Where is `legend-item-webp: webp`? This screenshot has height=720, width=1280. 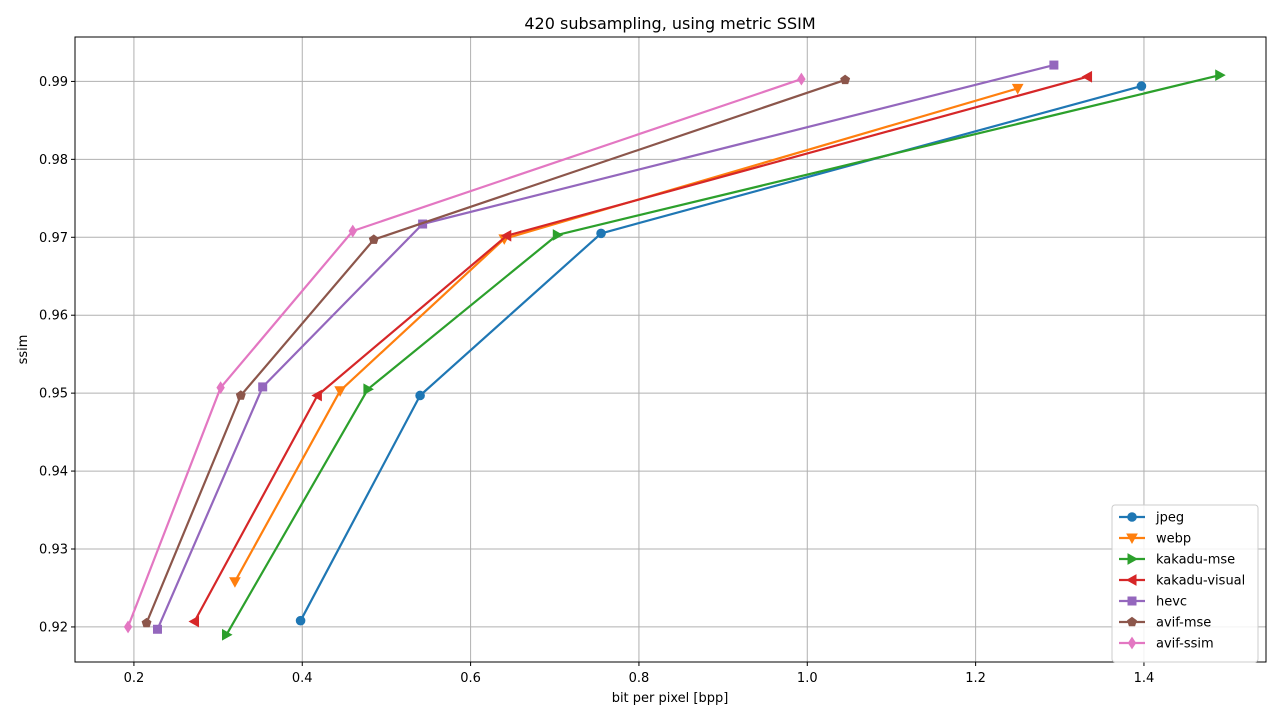
legend-item-webp: webp is located at coordinates (1155, 539).